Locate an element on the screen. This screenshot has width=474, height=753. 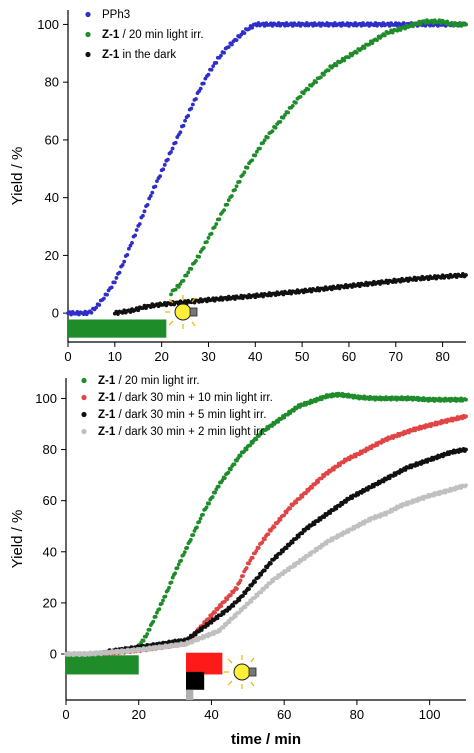
legend-entry: Z-1 in the dark is located at coordinates (139, 55).